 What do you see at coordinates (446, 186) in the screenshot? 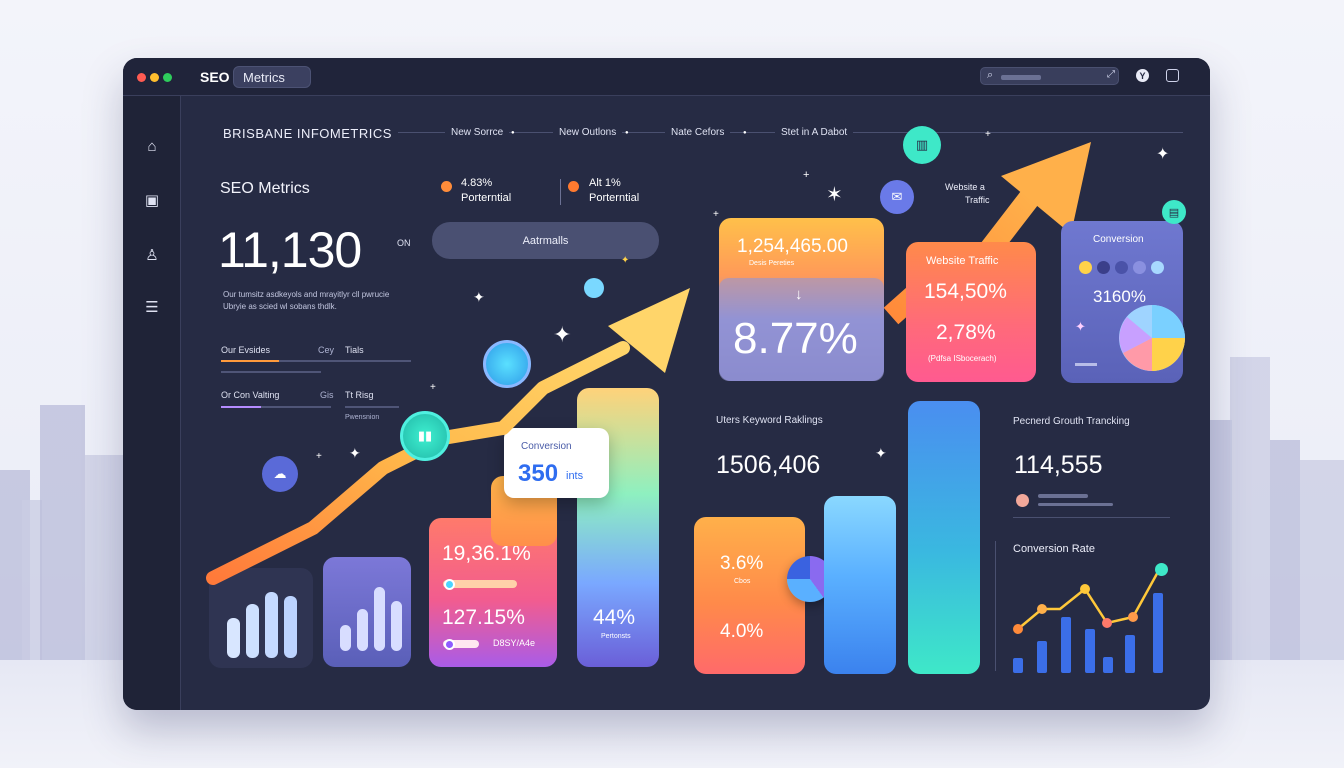
I see `stat1-icon` at bounding box center [446, 186].